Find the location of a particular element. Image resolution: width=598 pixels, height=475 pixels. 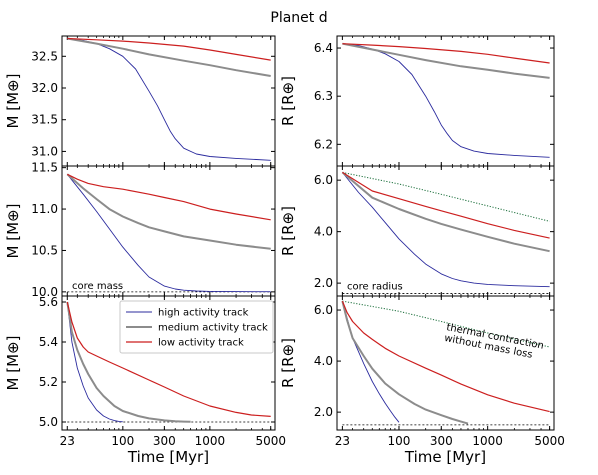

core-mass-label: core mass is located at coordinates (97, 286).